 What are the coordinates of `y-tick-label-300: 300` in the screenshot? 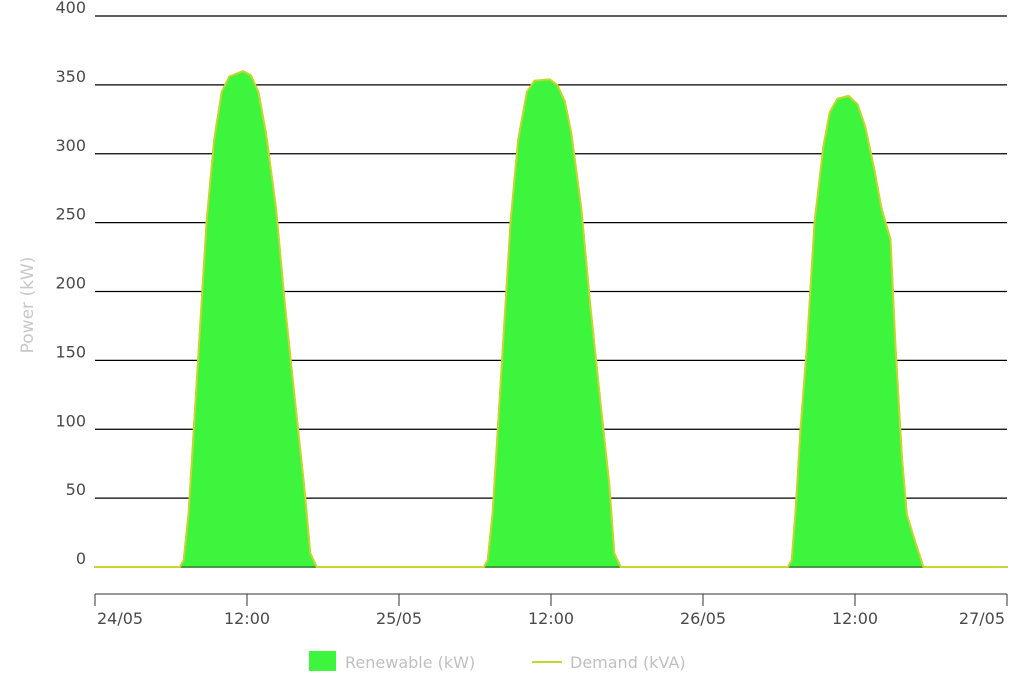 It's located at (70, 145).